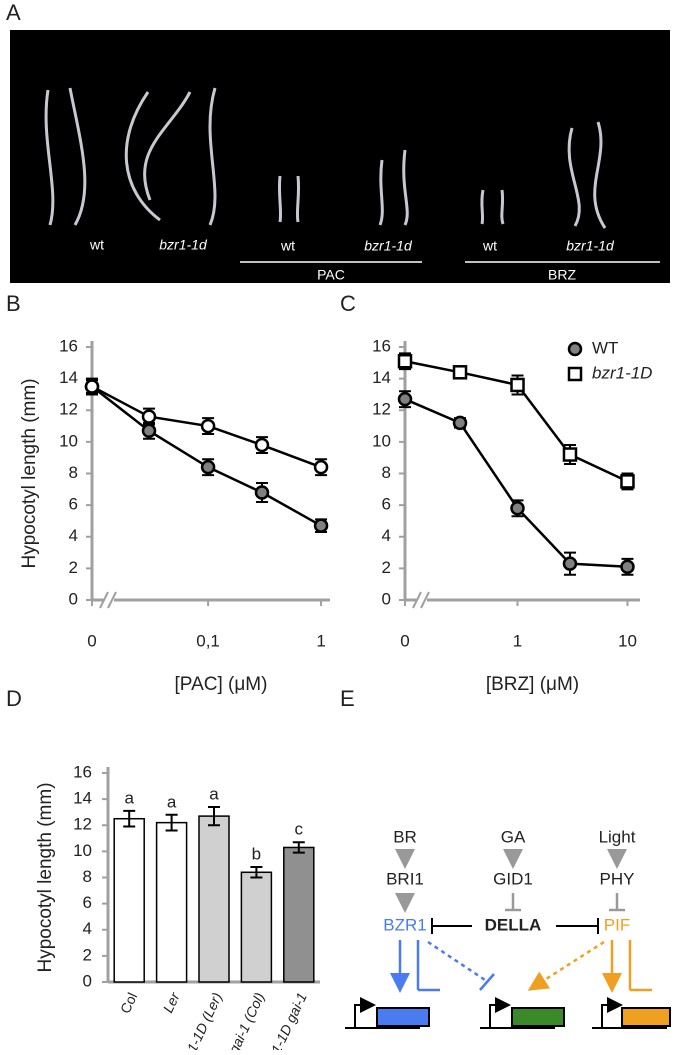 This screenshot has height=1055, width=680. I want to click on significance-letter: b, so click(256, 854).